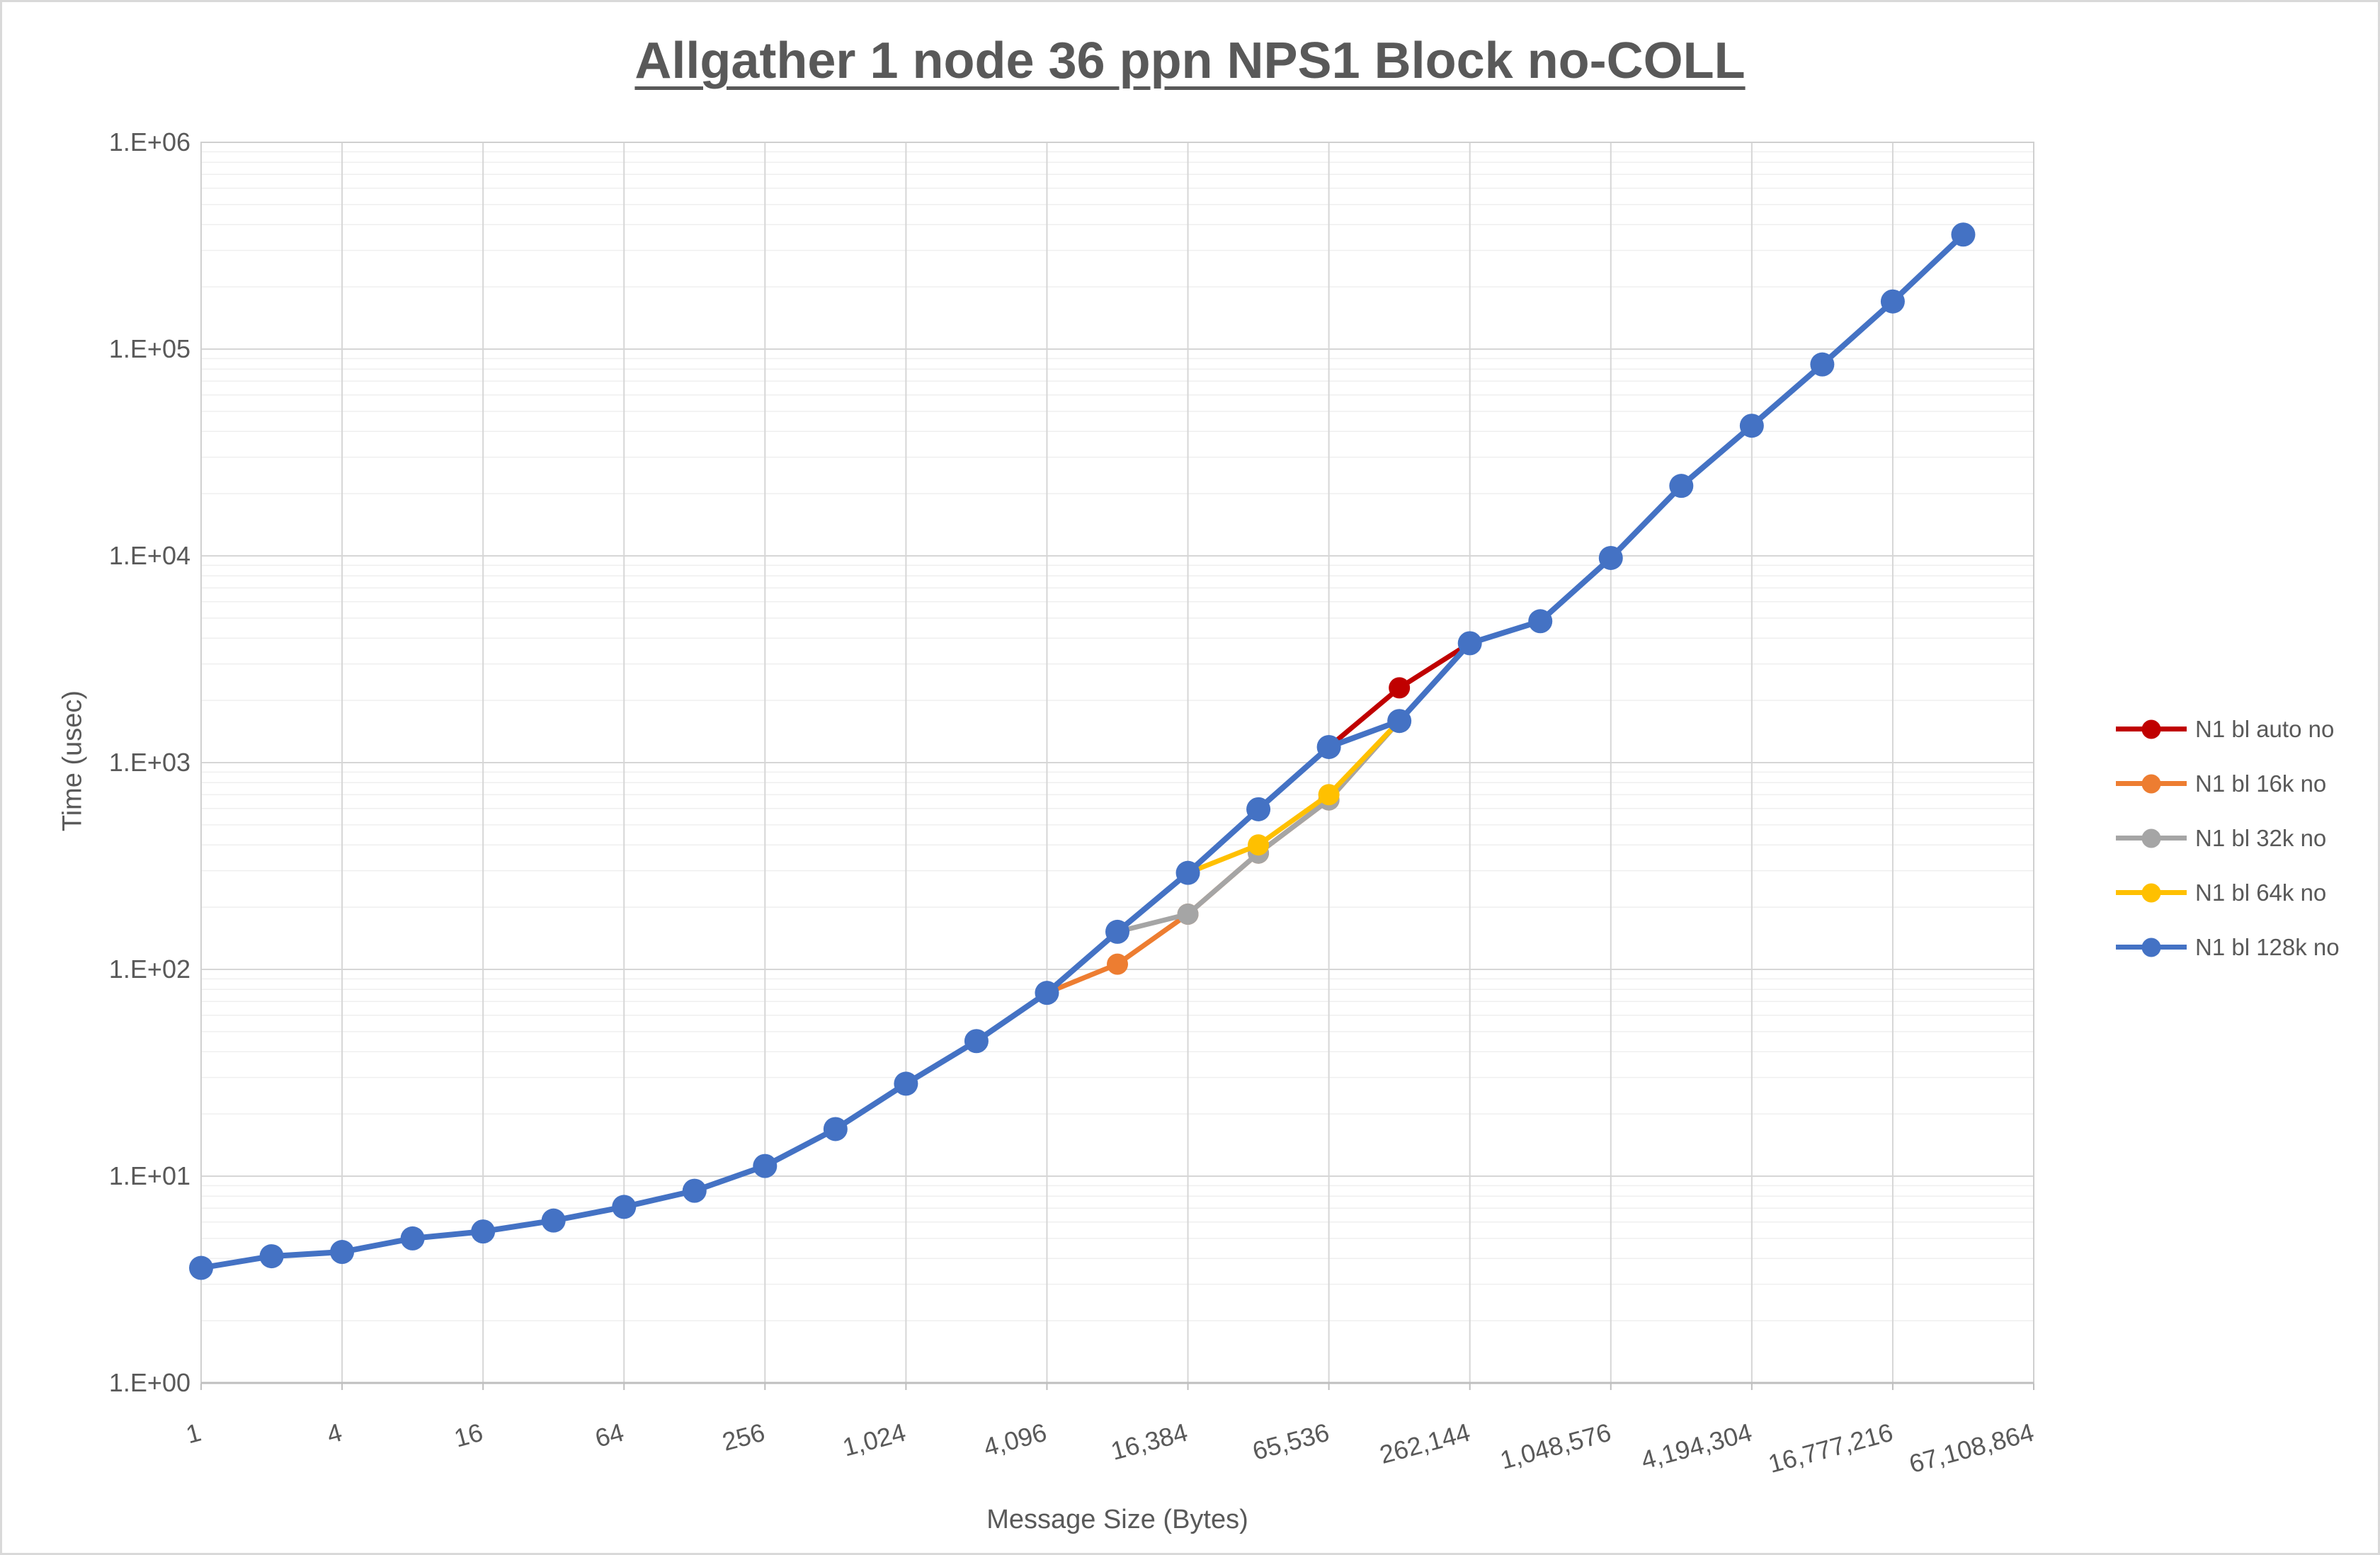 This screenshot has width=2380, height=1555. What do you see at coordinates (2261, 784) in the screenshot?
I see `legend-label: N1 bl 16k no` at bounding box center [2261, 784].